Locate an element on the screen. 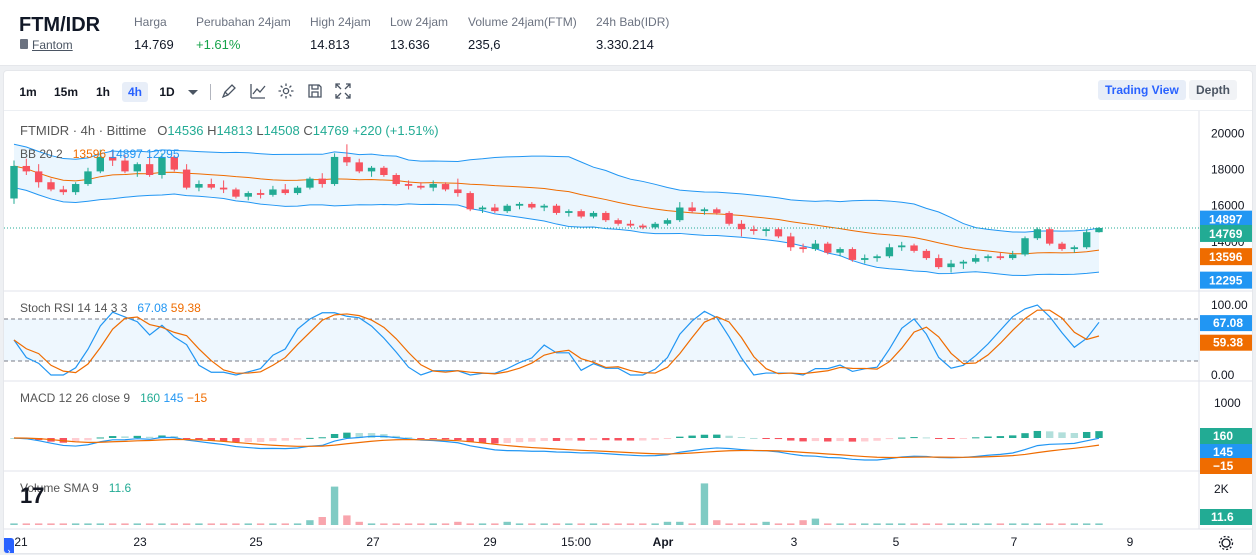 The width and height of the screenshot is (1256, 555). side-panel-toggle: › is located at coordinates (9, 545).